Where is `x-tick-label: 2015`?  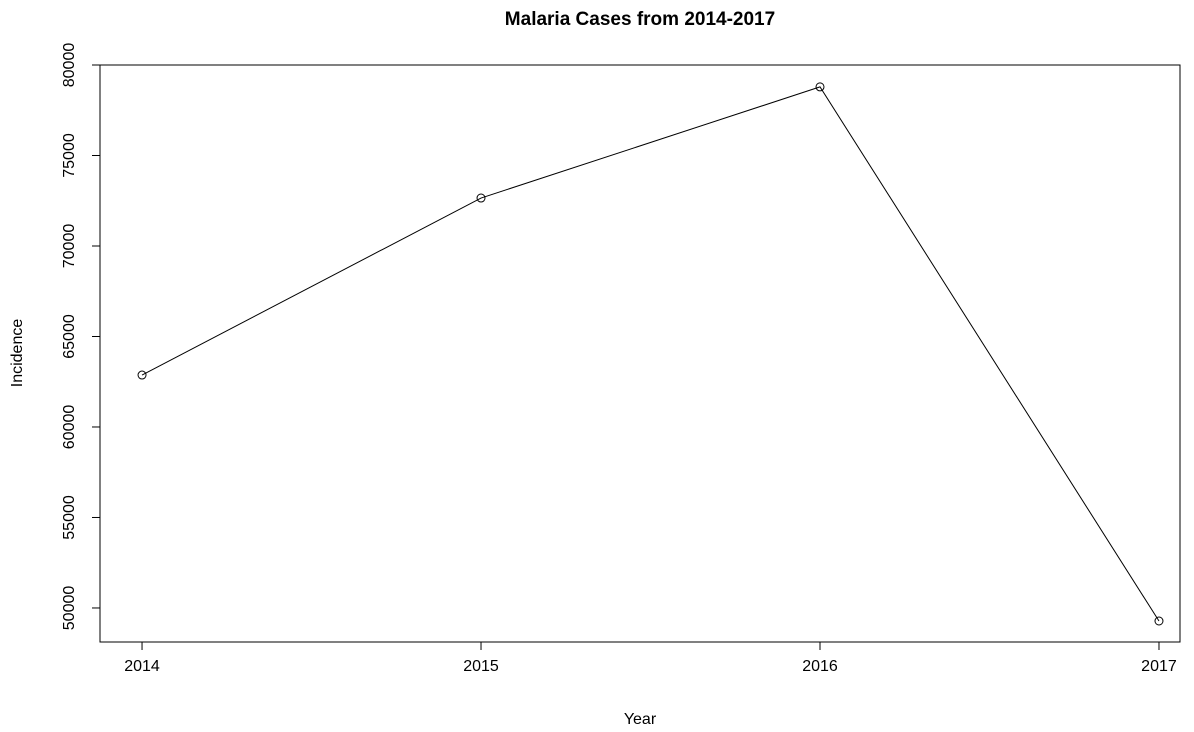 x-tick-label: 2015 is located at coordinates (481, 666).